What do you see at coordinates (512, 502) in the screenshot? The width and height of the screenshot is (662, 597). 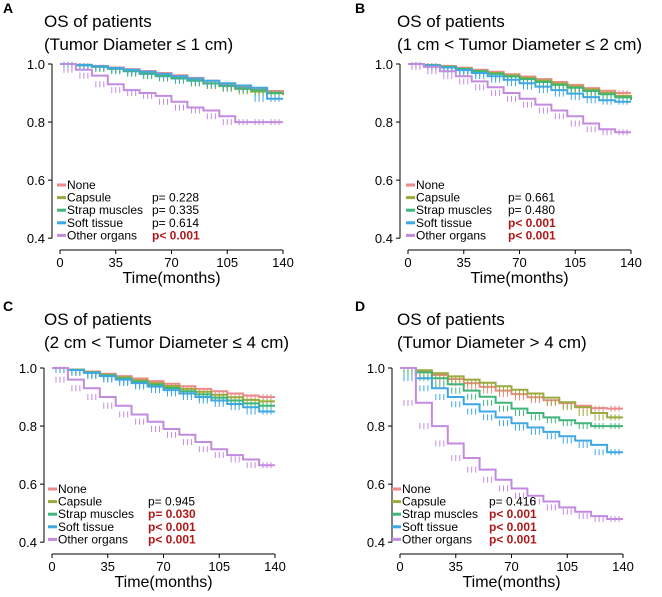 I see `p-value: p= 0.416` at bounding box center [512, 502].